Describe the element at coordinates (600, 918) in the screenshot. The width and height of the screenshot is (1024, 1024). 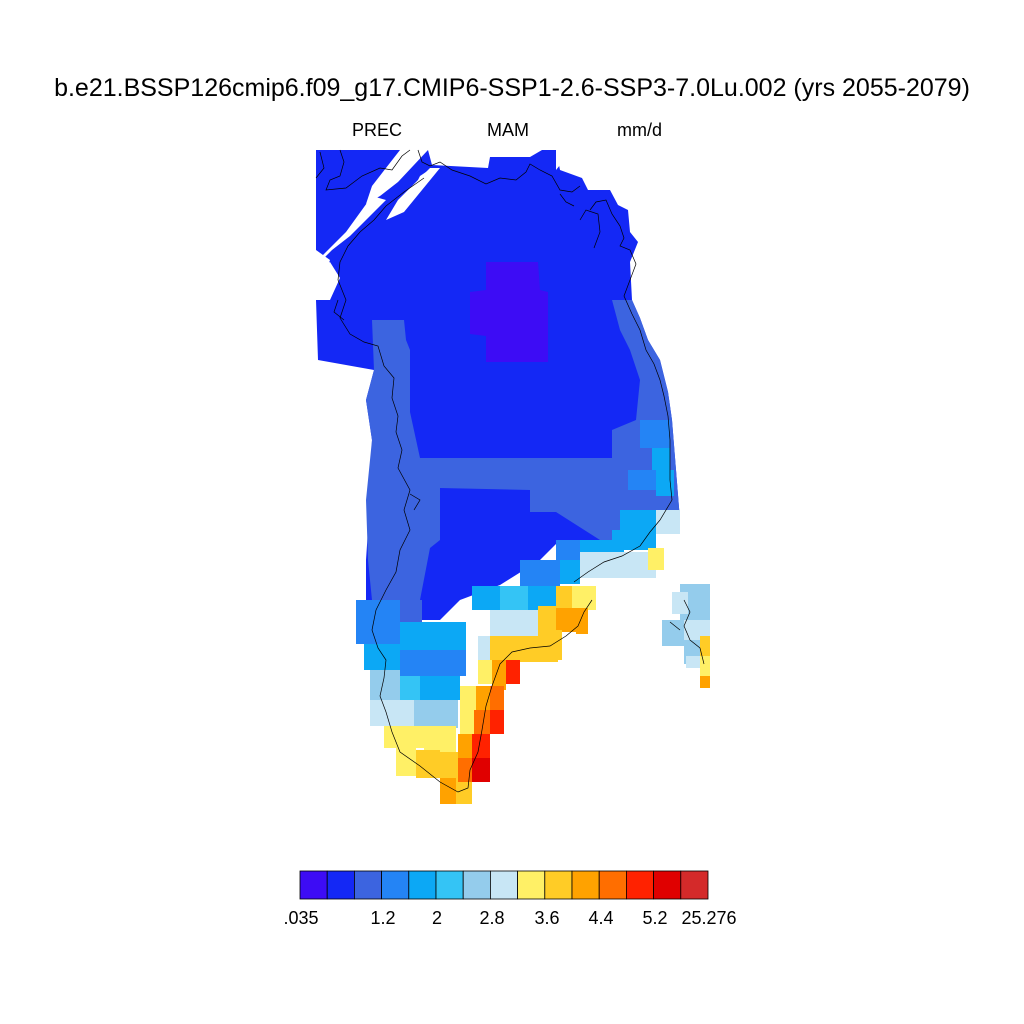
I see `colorbar-tick-label: 4.4` at that location.